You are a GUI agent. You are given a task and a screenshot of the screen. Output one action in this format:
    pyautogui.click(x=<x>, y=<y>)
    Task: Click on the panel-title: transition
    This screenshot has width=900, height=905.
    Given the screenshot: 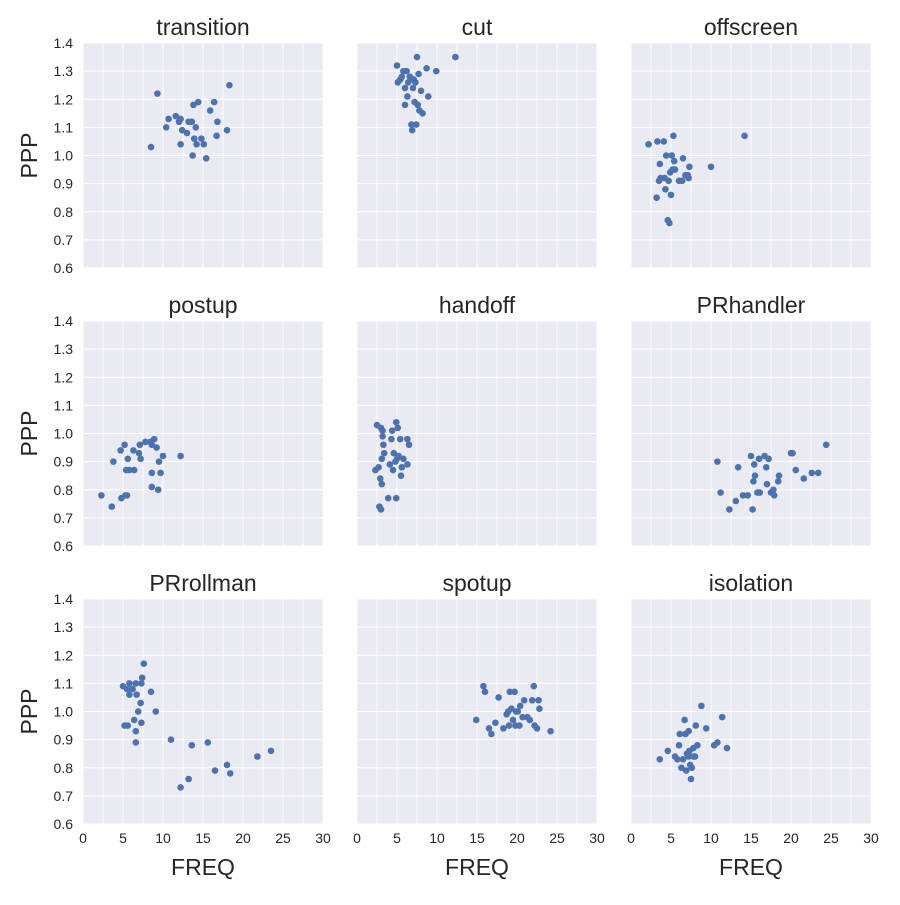 What is the action you would take?
    pyautogui.click(x=202, y=27)
    